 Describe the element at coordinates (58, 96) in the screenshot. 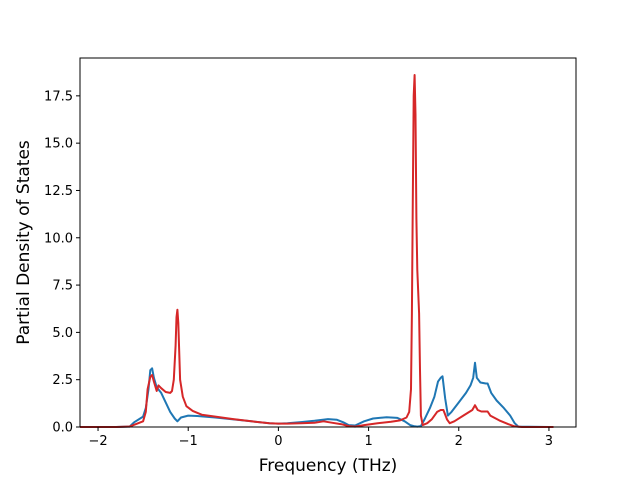

I see `y-tick-label: 17.5` at that location.